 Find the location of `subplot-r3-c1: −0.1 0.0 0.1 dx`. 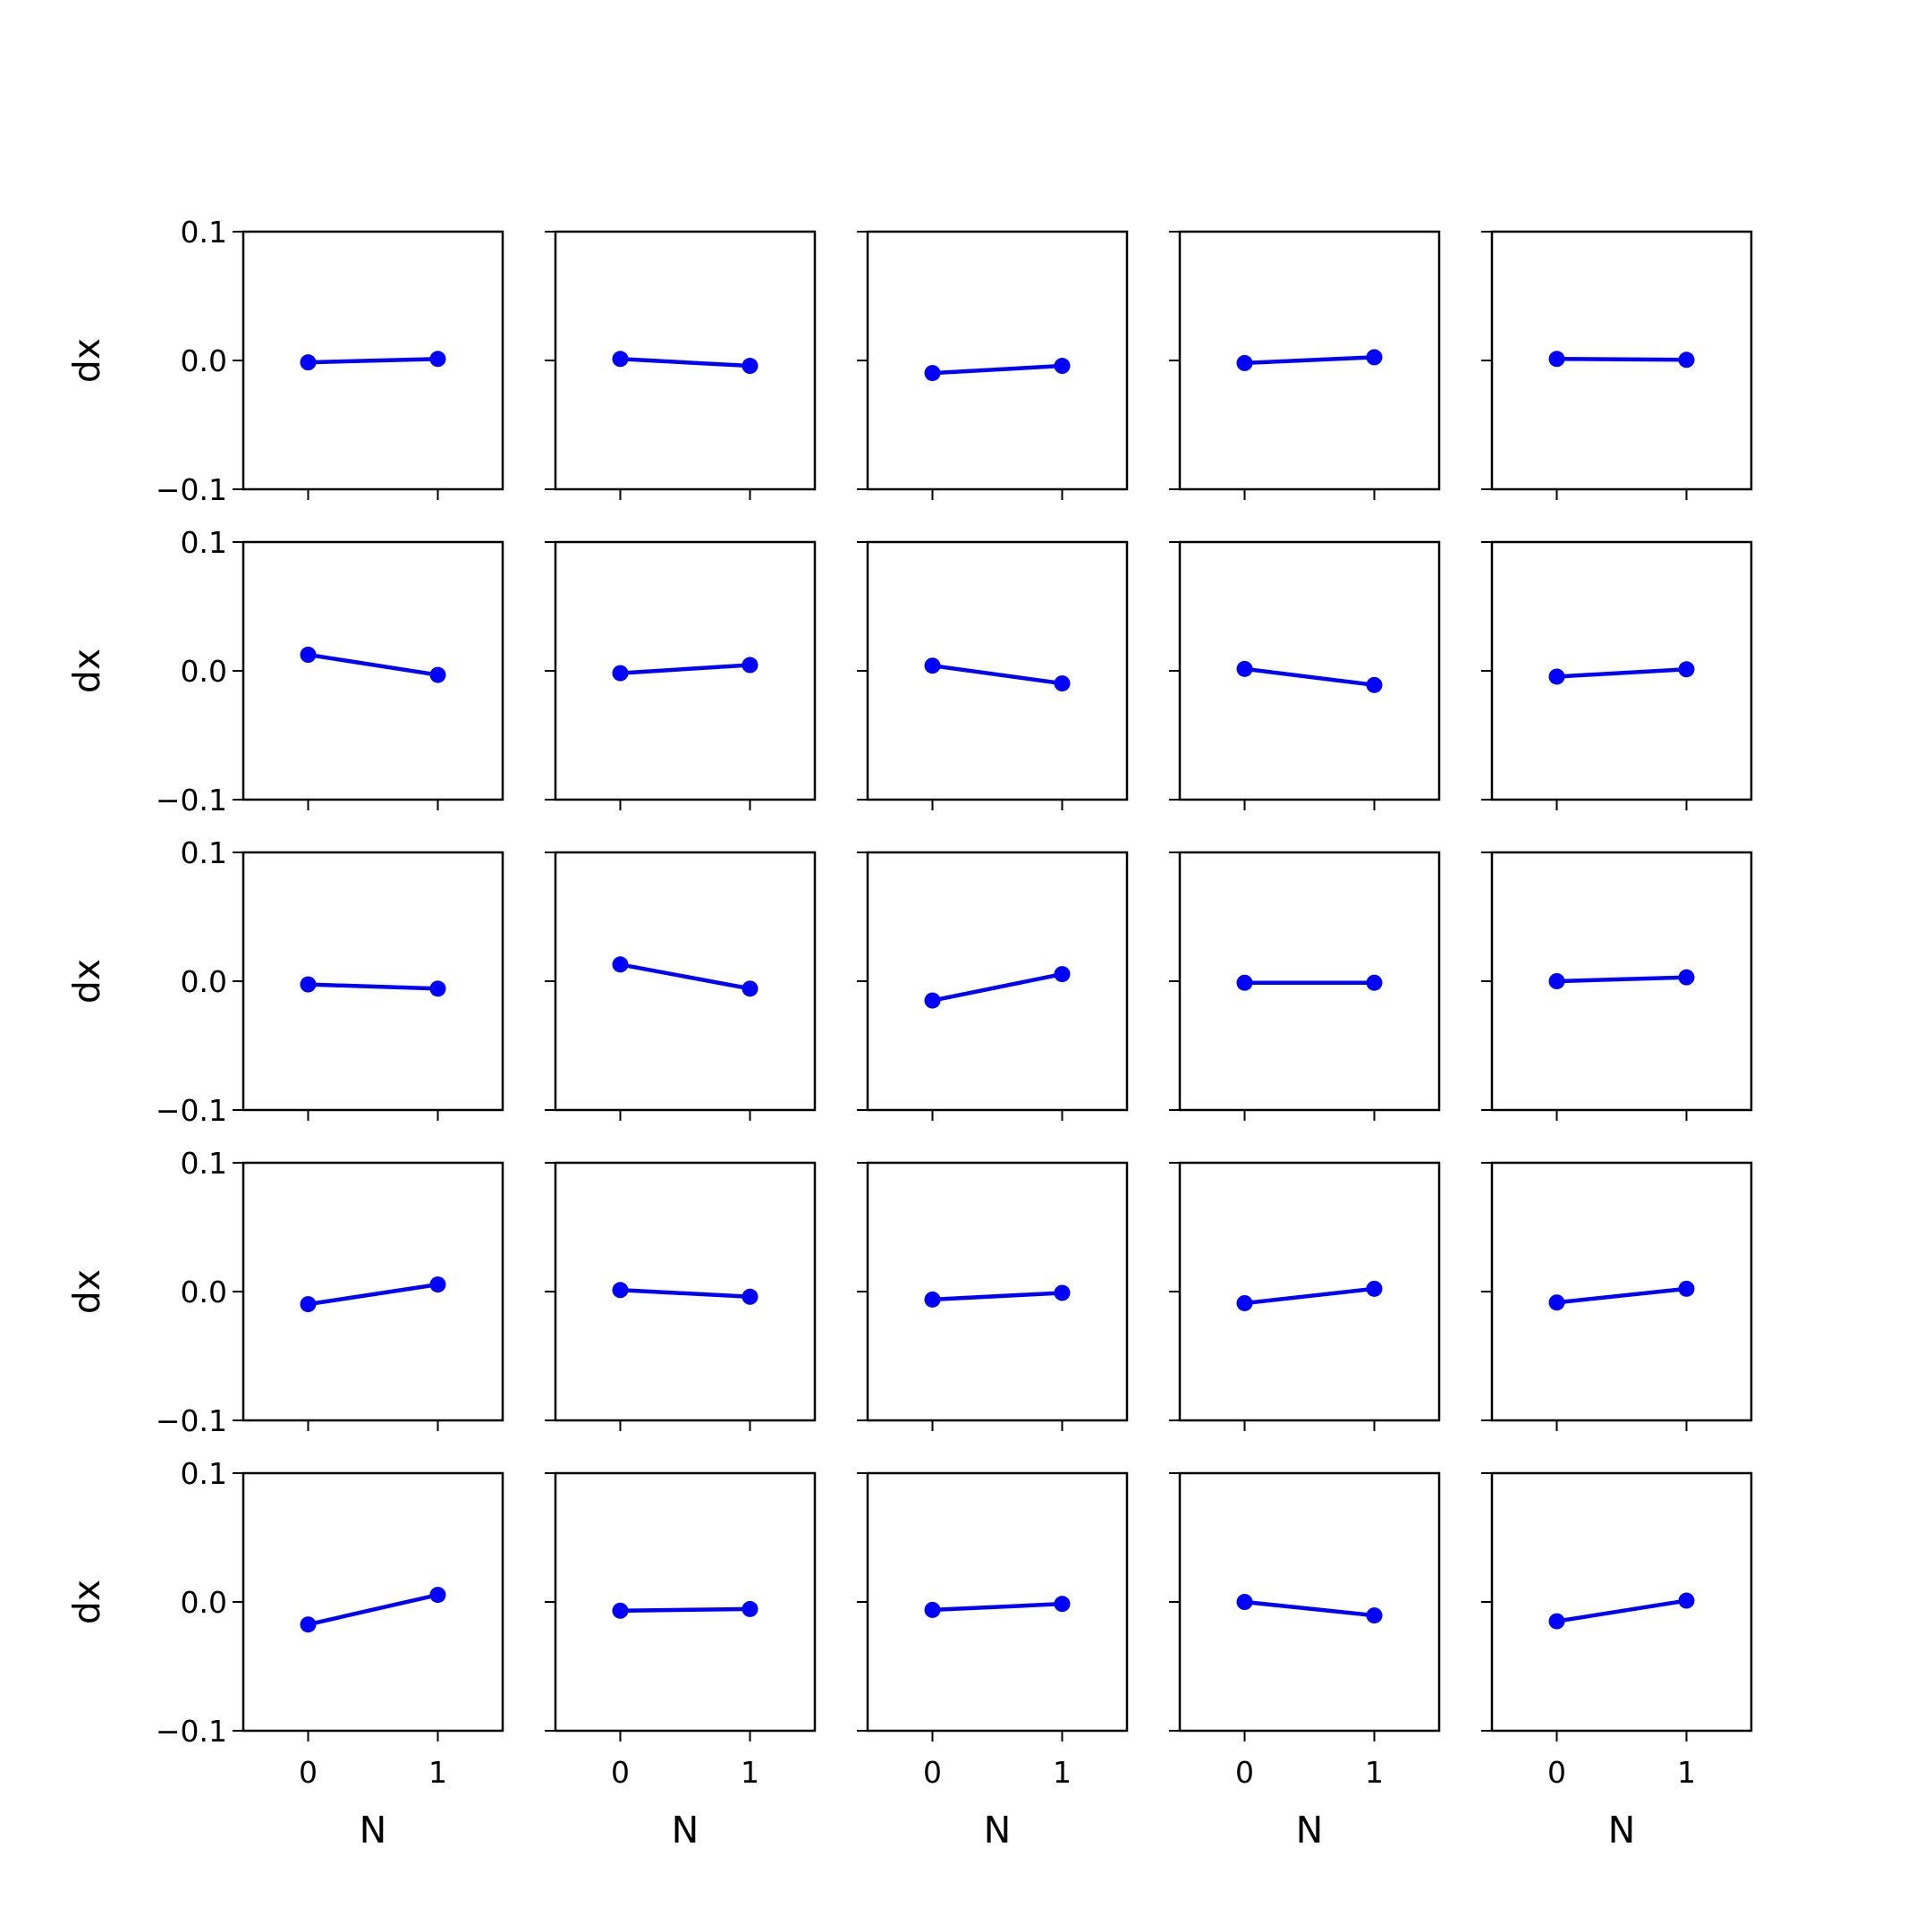

subplot-r3-c1: −0.1 0.0 0.1 dx is located at coordinates (284, 981).